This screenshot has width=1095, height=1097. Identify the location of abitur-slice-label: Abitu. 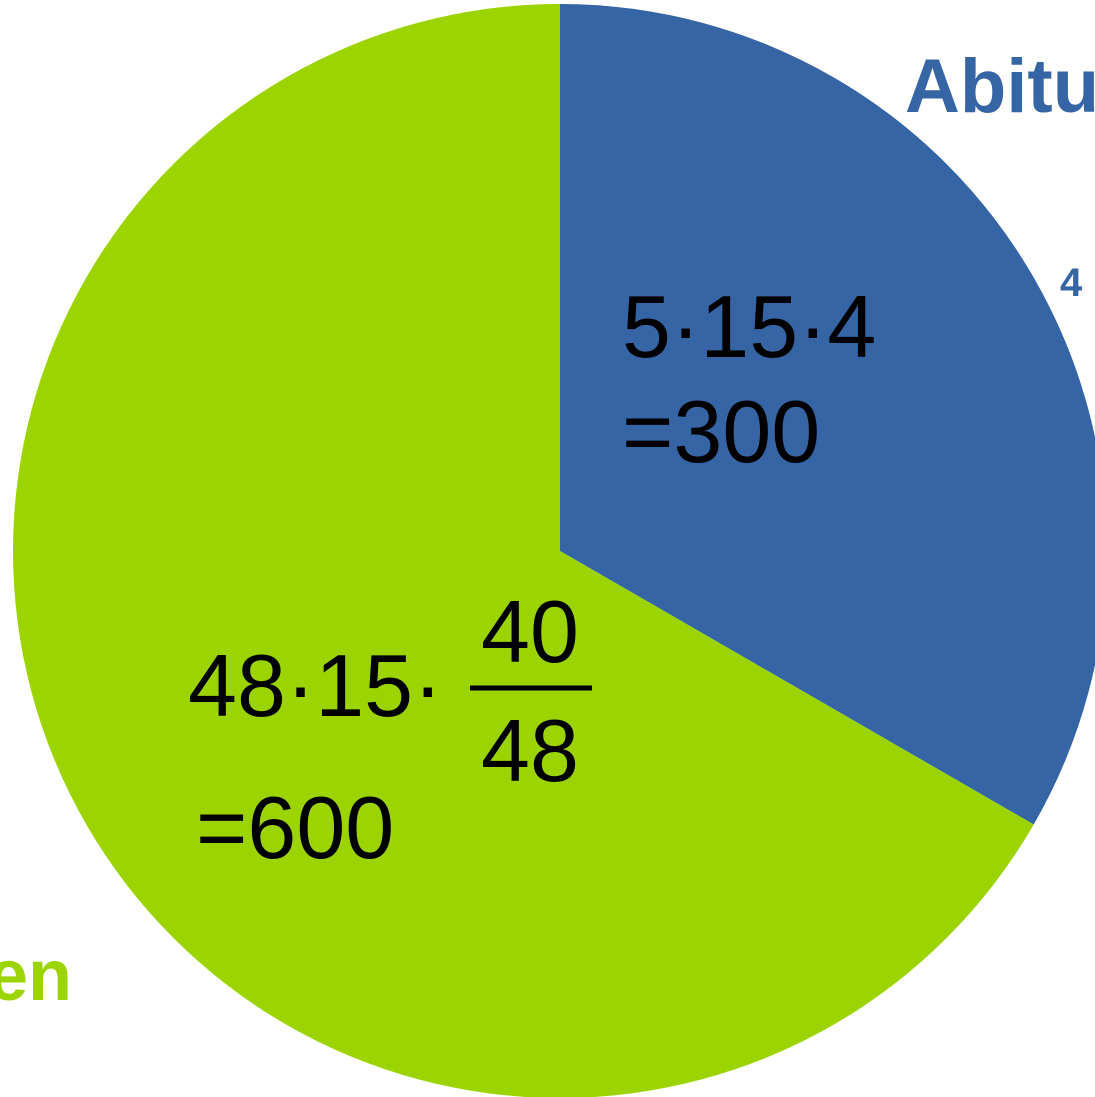
(1000, 86).